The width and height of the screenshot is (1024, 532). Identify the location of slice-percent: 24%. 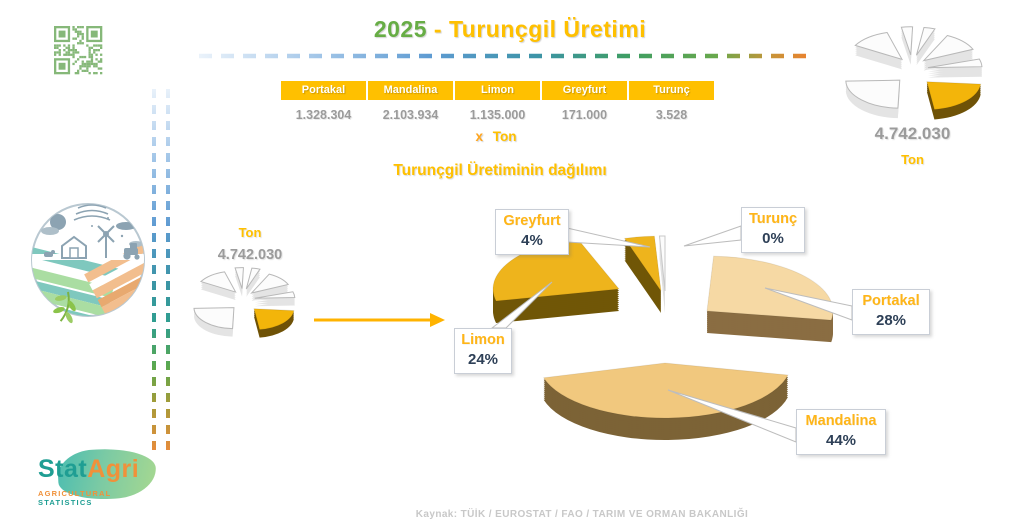
(483, 359).